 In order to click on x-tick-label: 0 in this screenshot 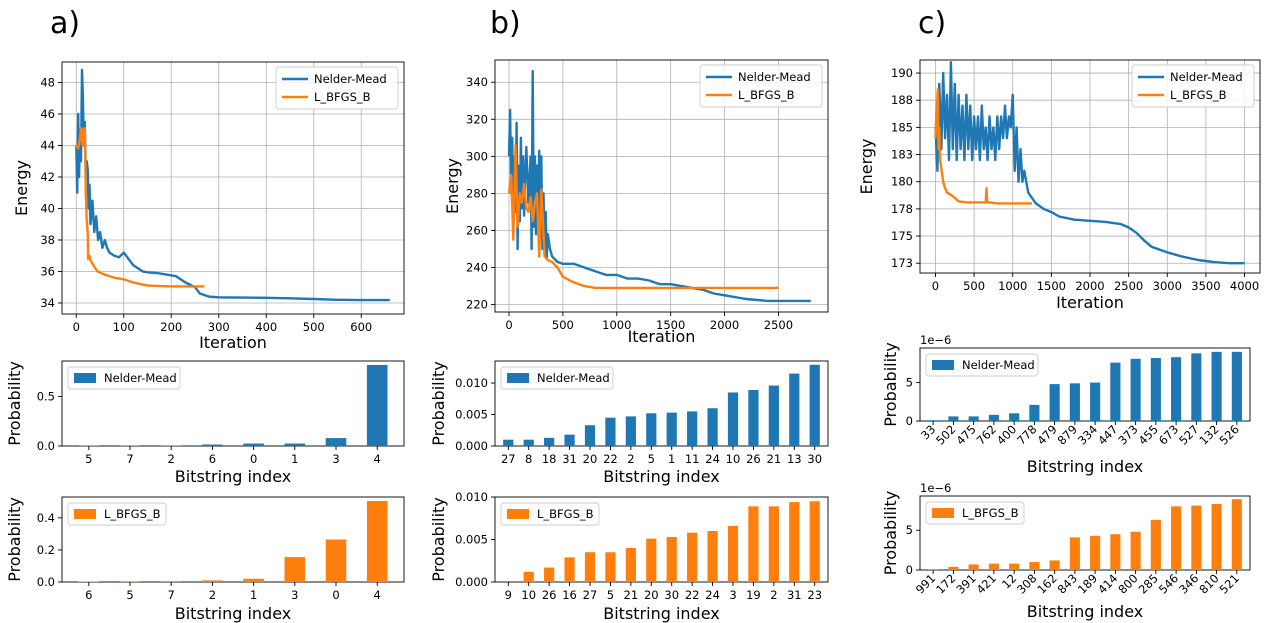, I will do `click(508, 325)`.